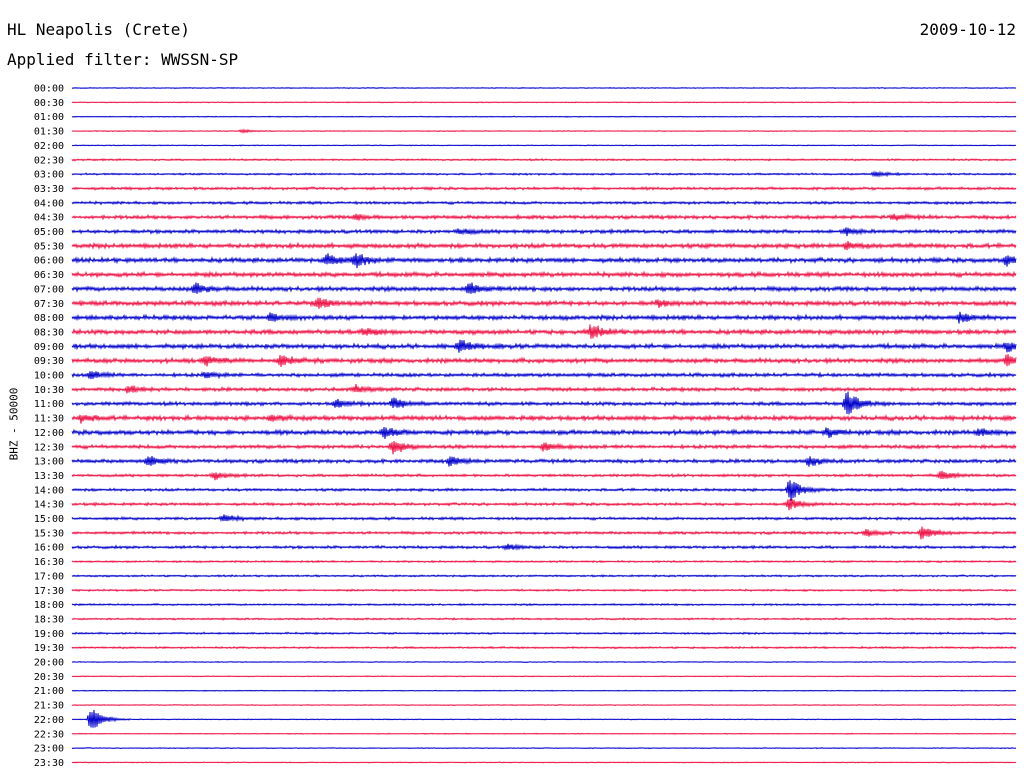 The width and height of the screenshot is (1024, 780). What do you see at coordinates (49, 189) in the screenshot?
I see `row-time-label: 03:30` at bounding box center [49, 189].